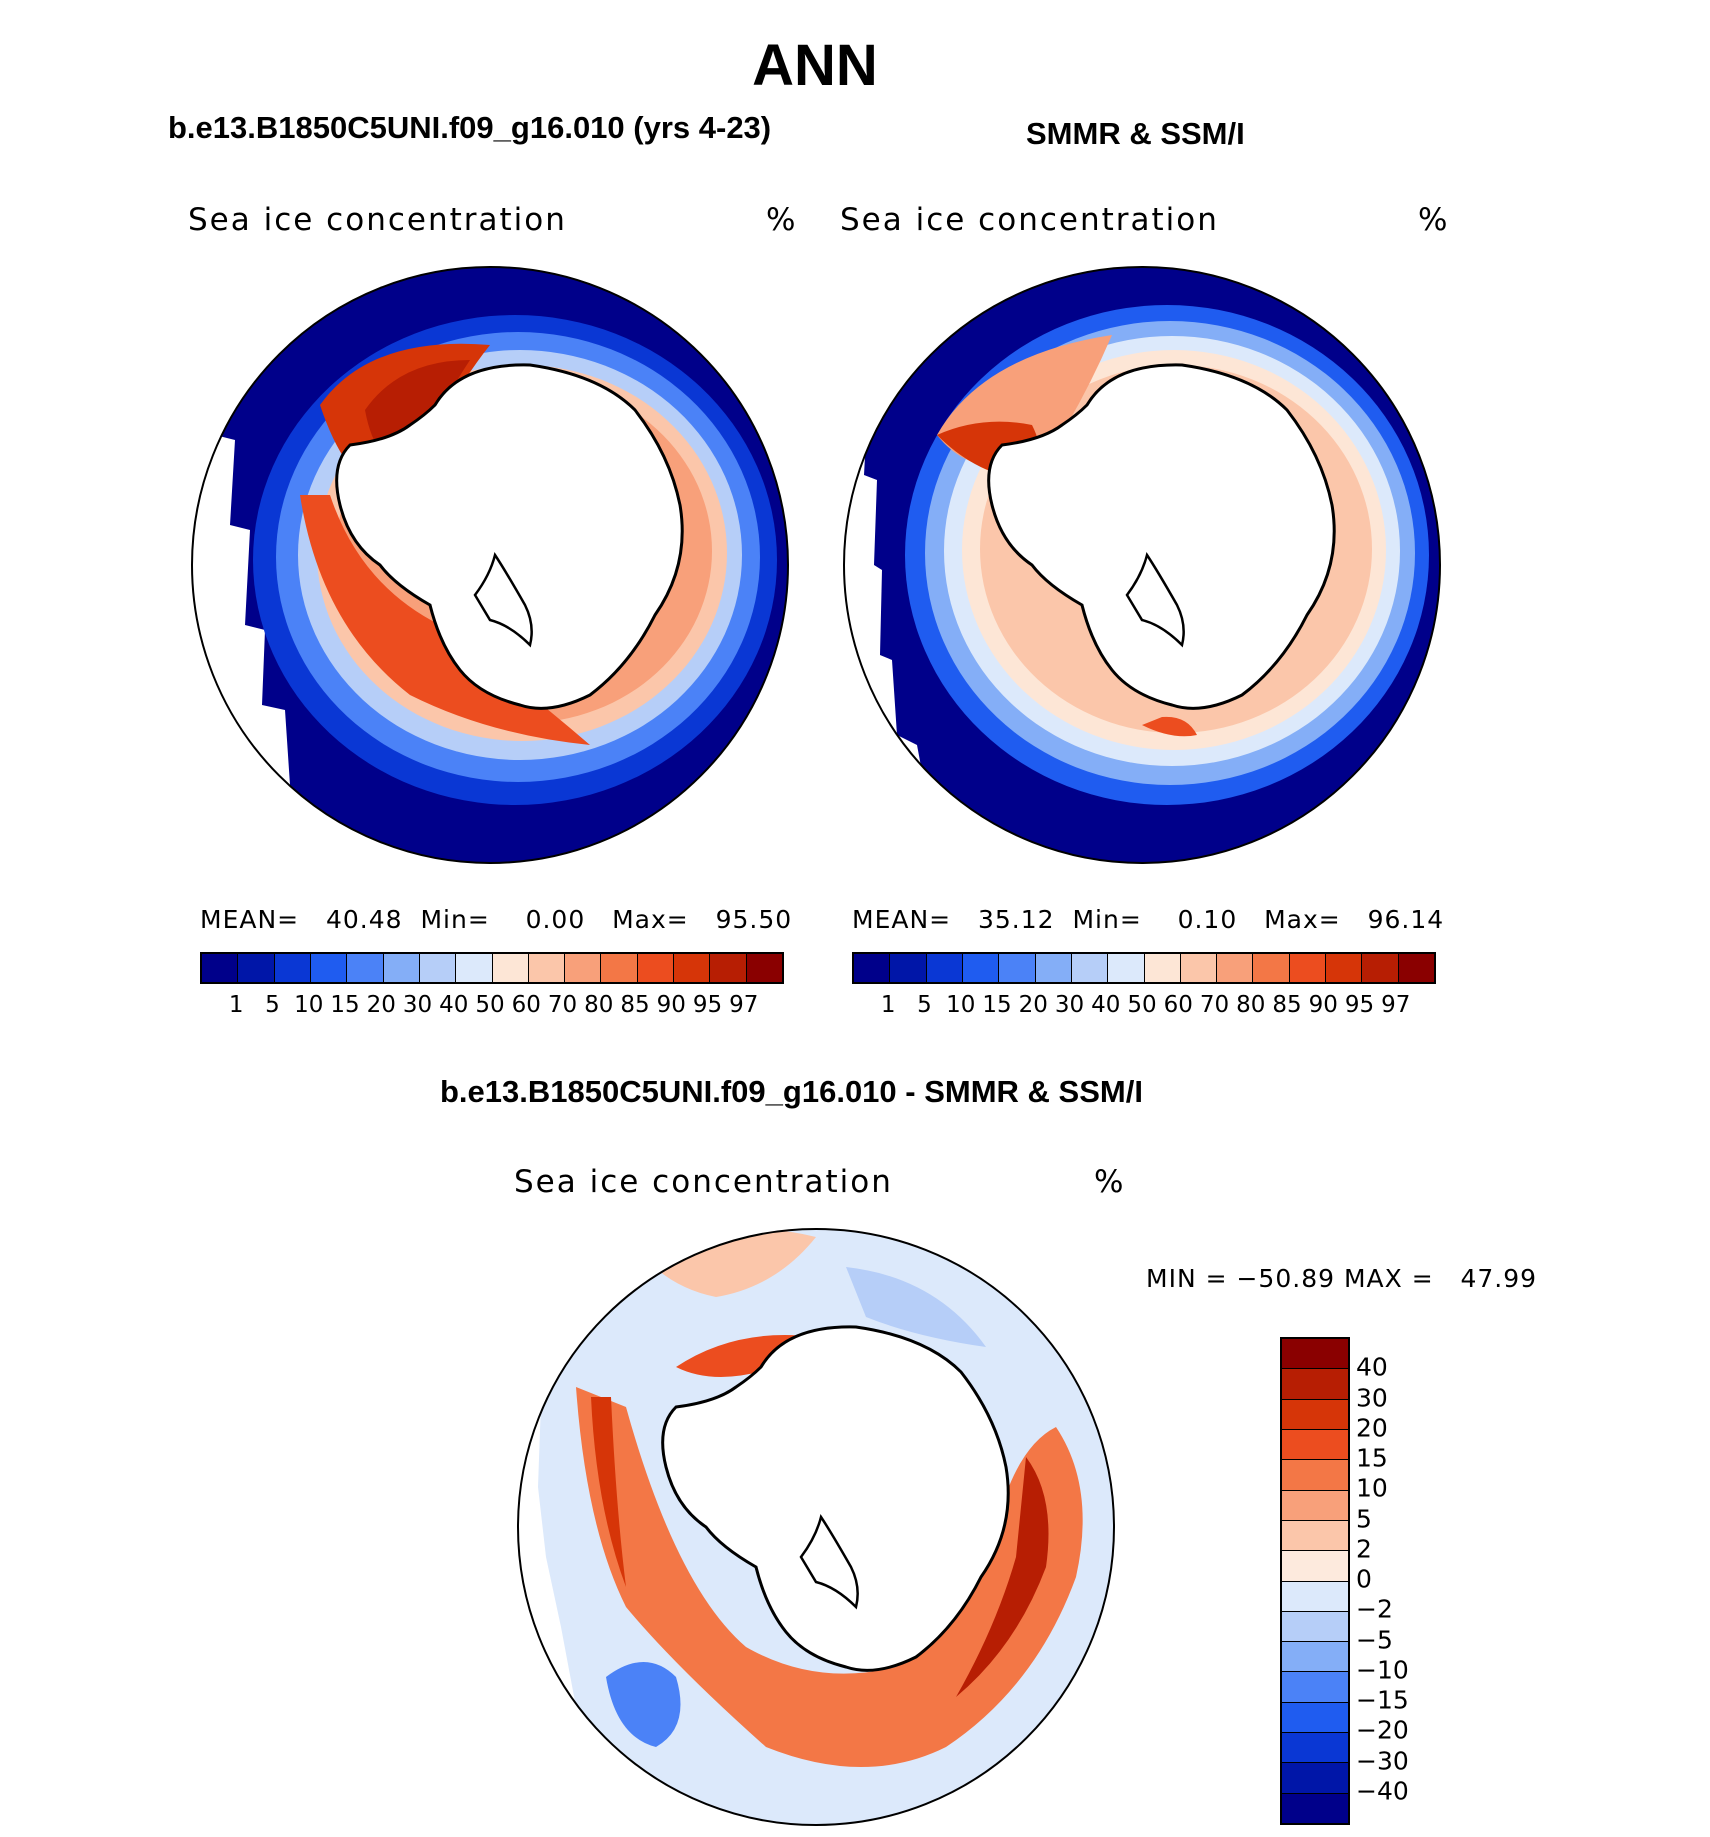 The width and height of the screenshot is (1710, 1837). Describe the element at coordinates (1434, 220) in the screenshot. I see `obs-unit-label: %` at that location.